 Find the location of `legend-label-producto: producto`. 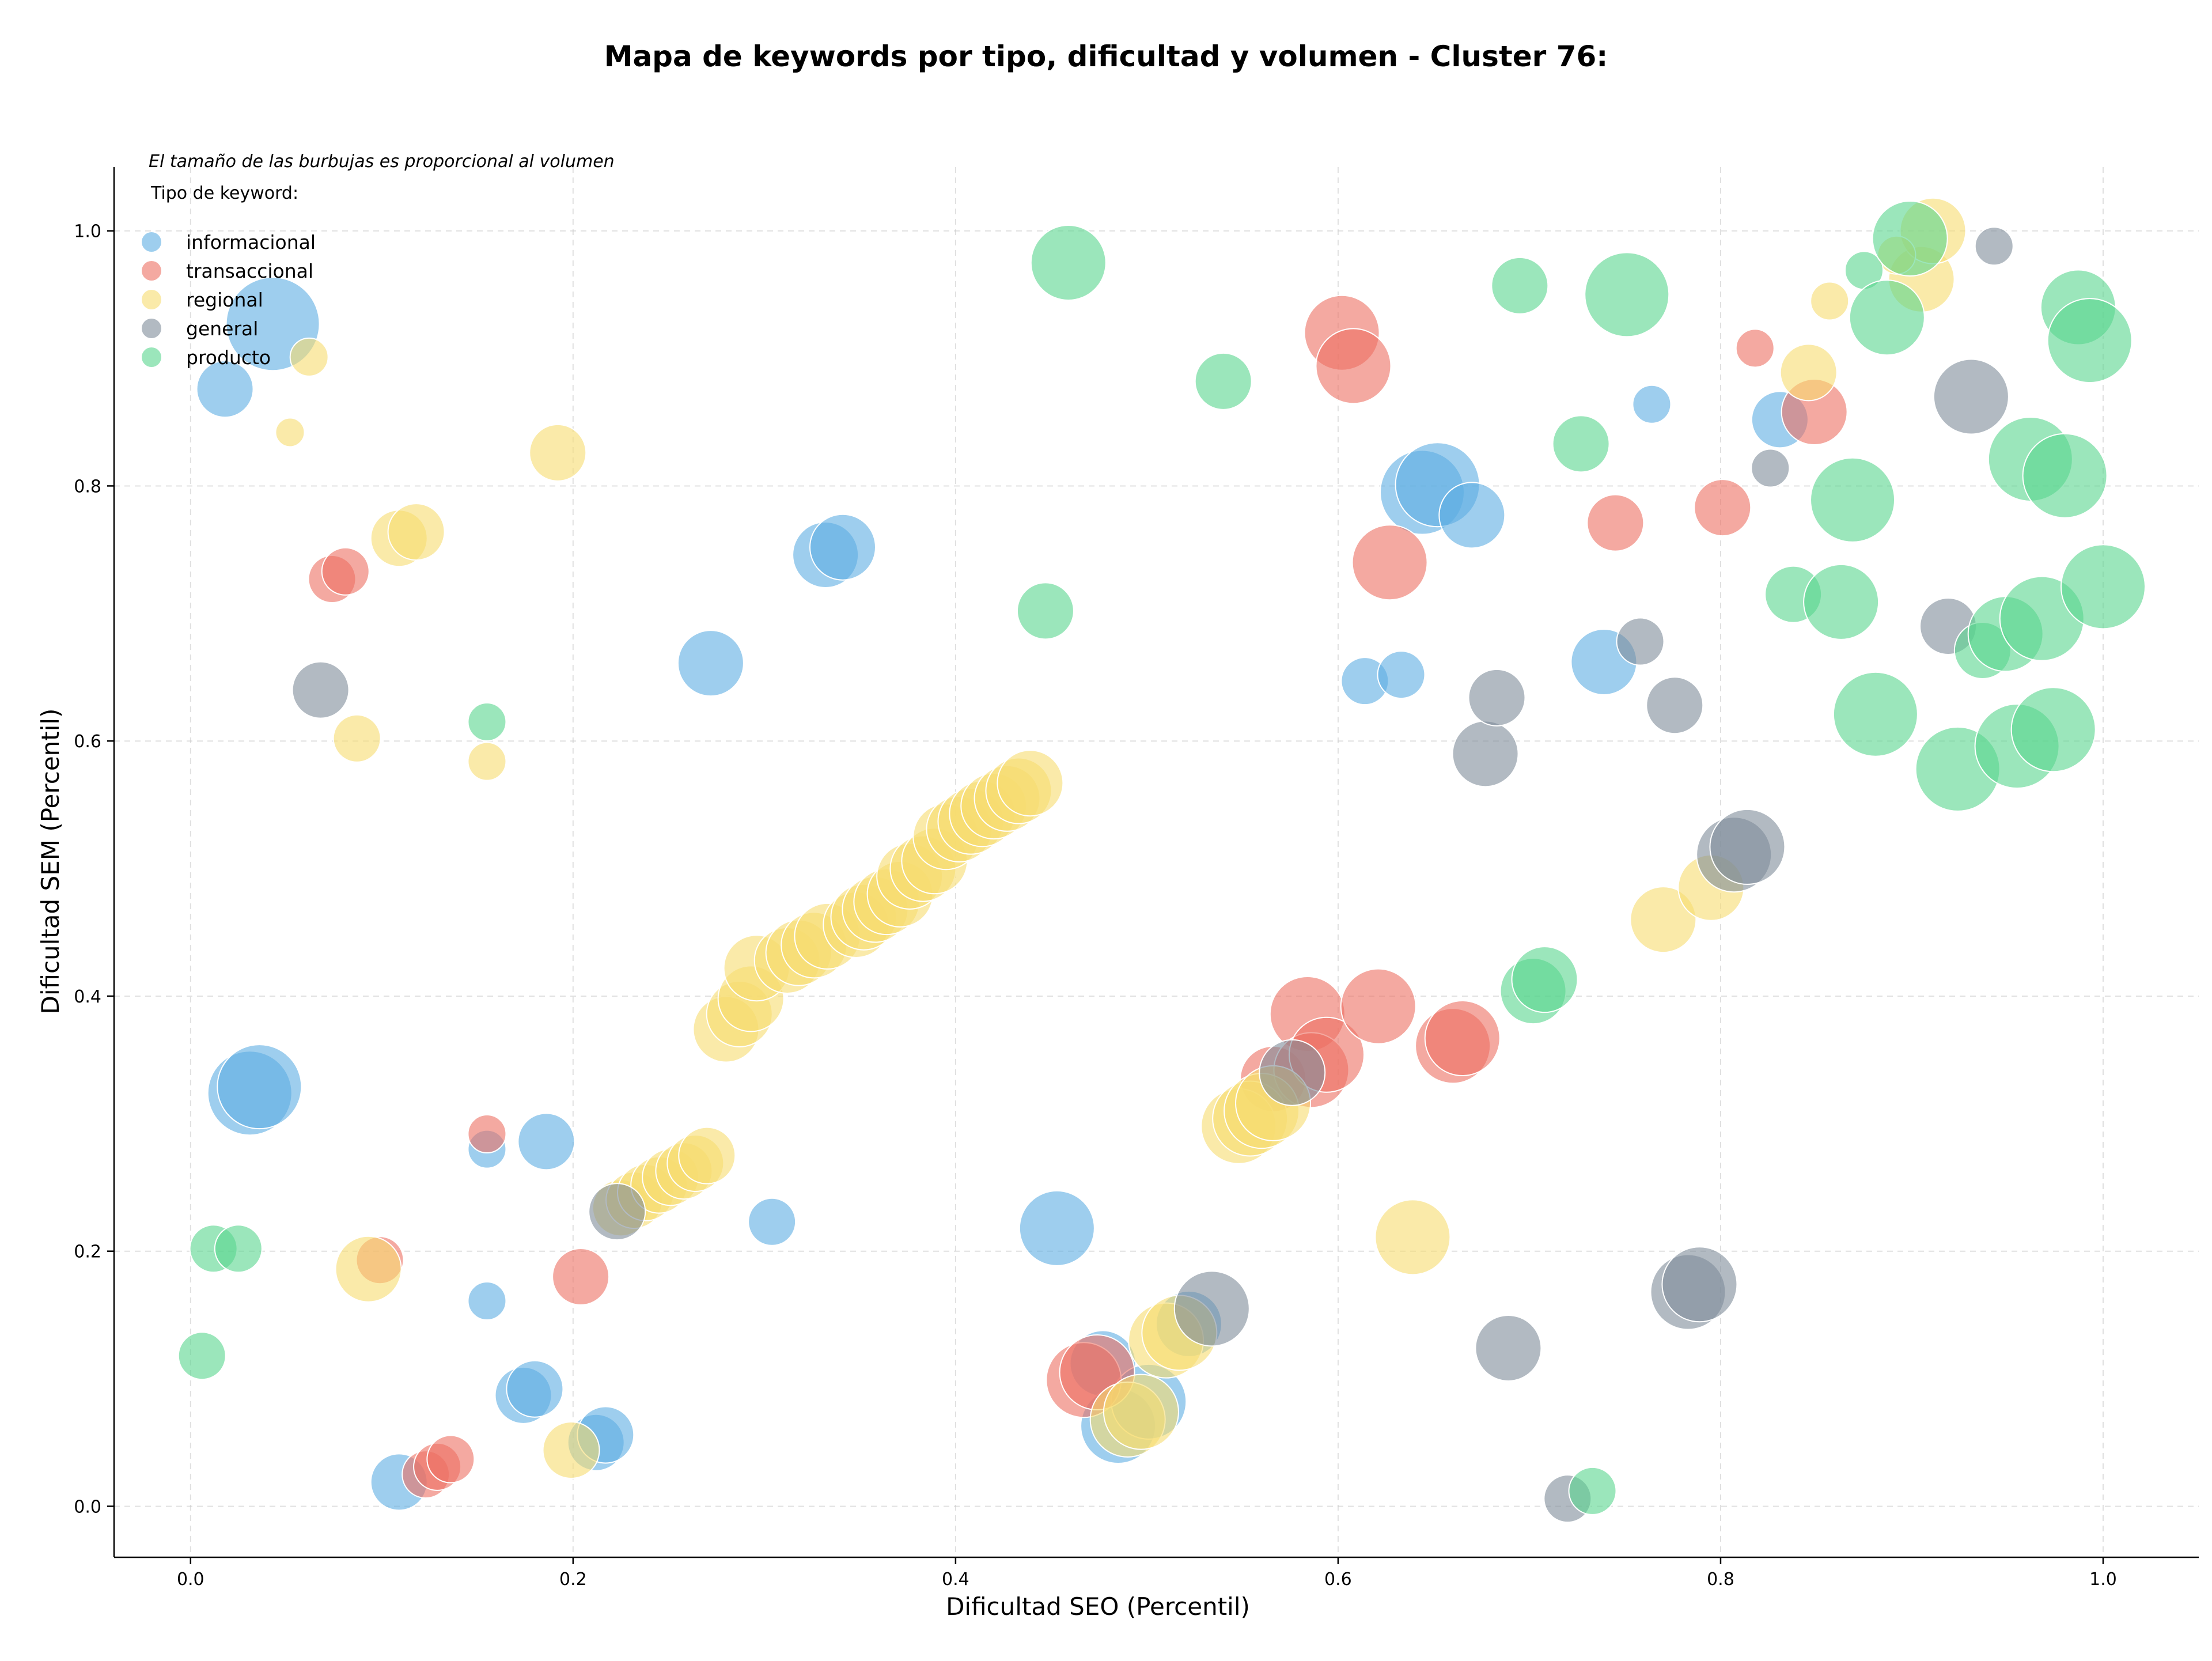

legend-label-producto: producto is located at coordinates (228, 357).